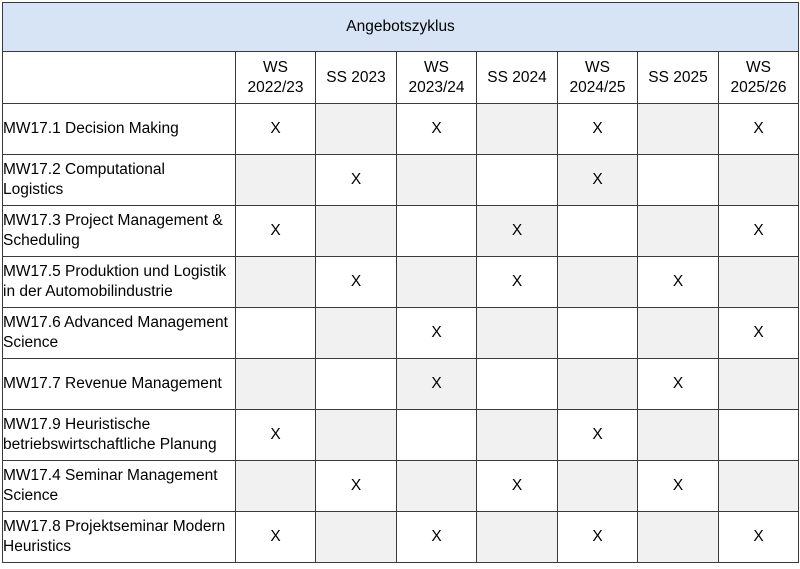 The width and height of the screenshot is (800, 569). I want to click on module-name-line2: betriebswirtschaftliche Planung, so click(110, 444).